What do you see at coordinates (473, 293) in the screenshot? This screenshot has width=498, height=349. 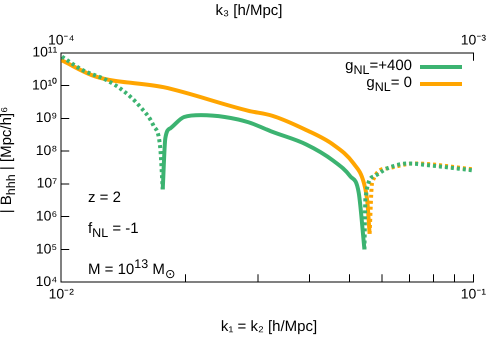 I see `x-tick-label: 10⁻¹` at bounding box center [473, 293].